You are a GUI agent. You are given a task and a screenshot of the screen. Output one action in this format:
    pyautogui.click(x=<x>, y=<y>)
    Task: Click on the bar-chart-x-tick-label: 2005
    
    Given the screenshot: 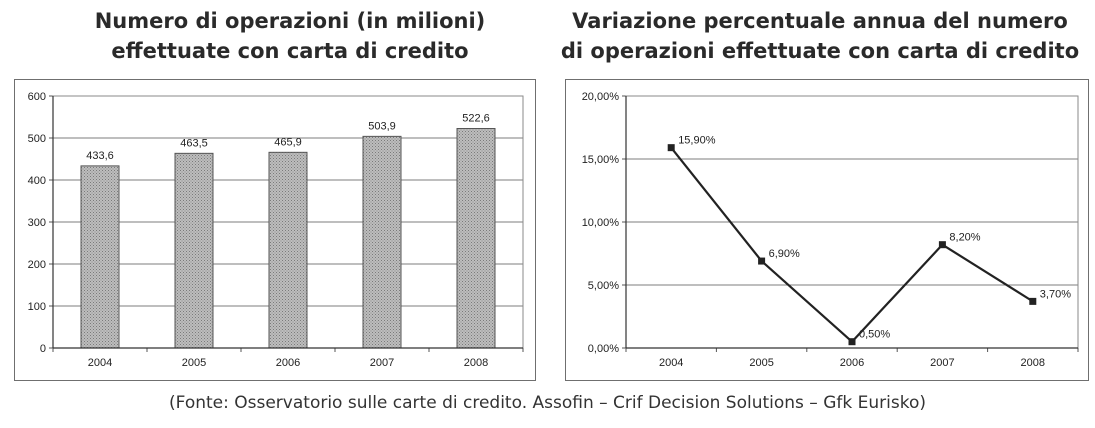 What is the action you would take?
    pyautogui.click(x=194, y=363)
    